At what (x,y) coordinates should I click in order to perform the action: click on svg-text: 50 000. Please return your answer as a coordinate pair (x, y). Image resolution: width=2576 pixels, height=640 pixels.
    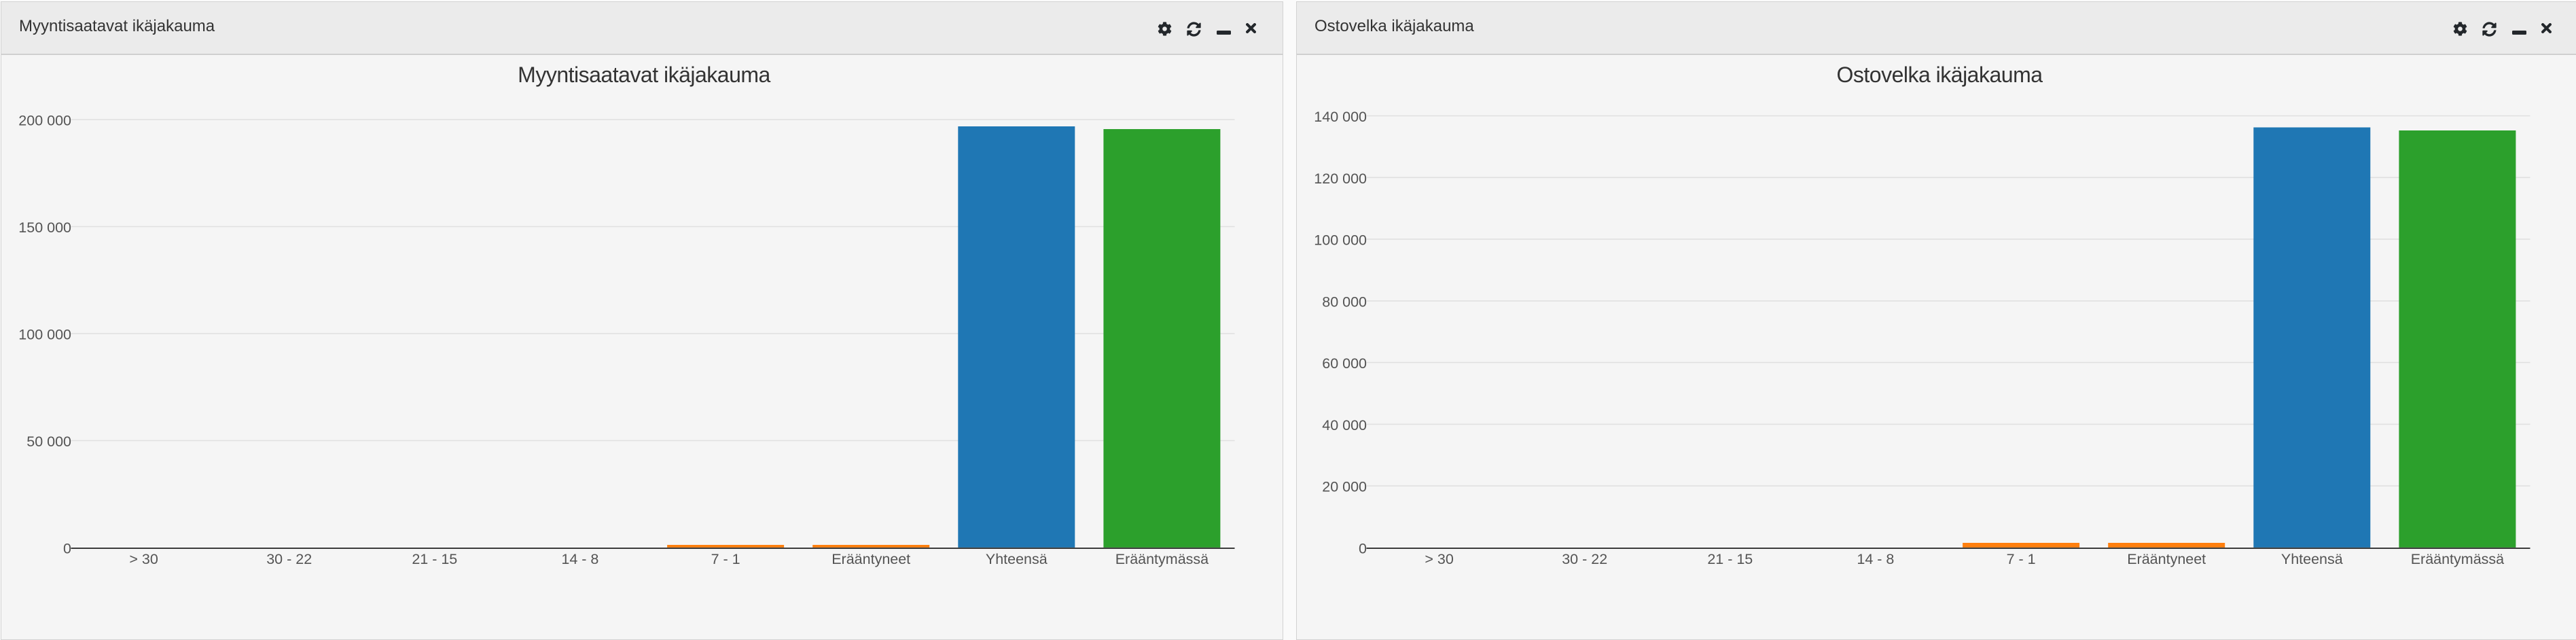
    Looking at the image, I should click on (48, 441).